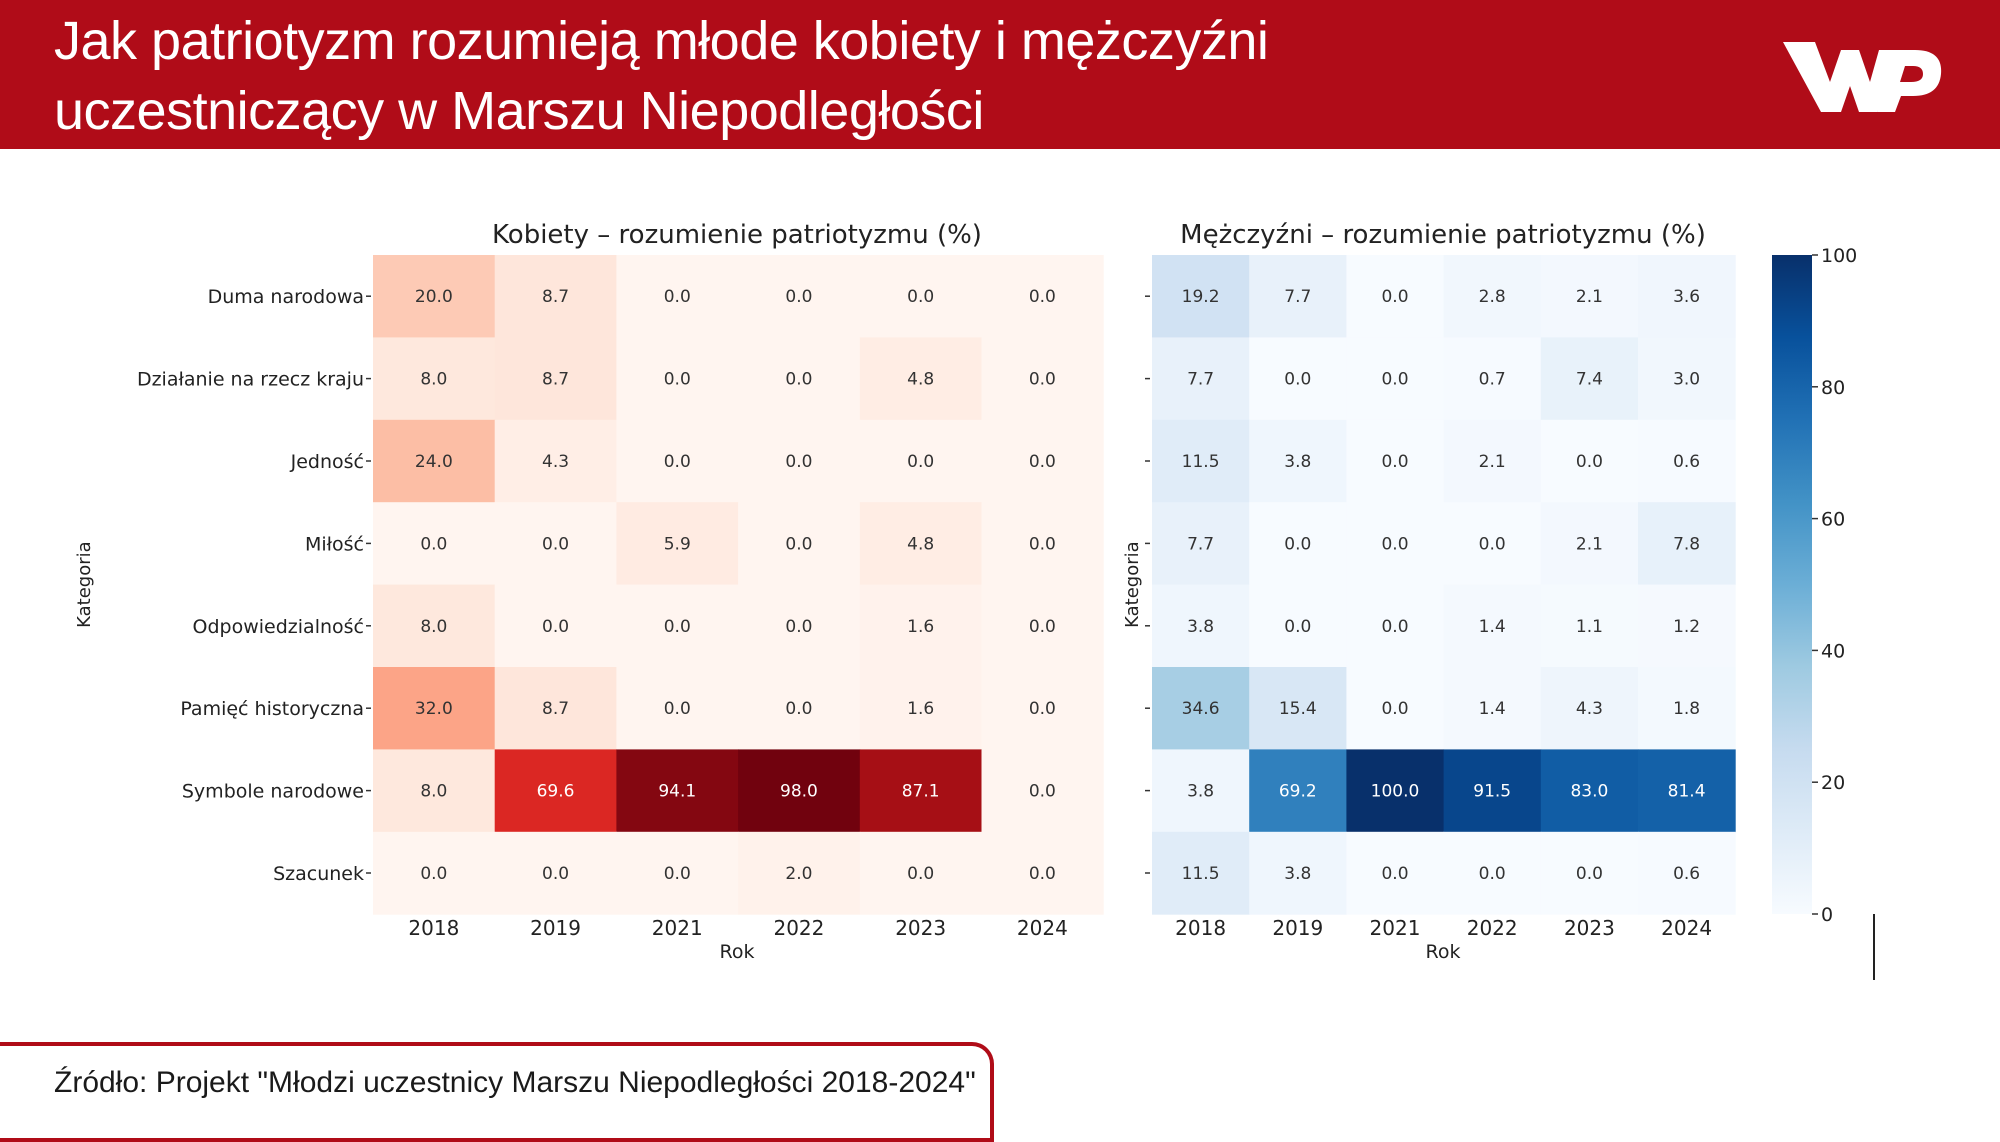 This screenshot has height=1142, width=2000. What do you see at coordinates (1792, 584) in the screenshot?
I see `colorbar-bar` at bounding box center [1792, 584].